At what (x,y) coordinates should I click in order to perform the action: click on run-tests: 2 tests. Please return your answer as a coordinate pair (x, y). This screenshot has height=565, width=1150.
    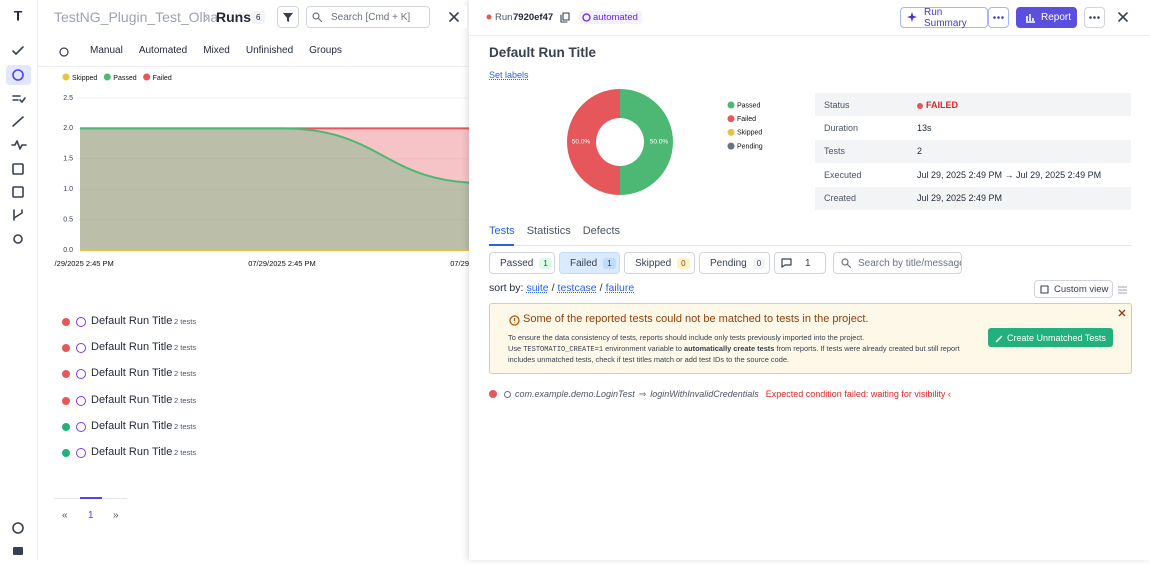
    Looking at the image, I should click on (185, 374).